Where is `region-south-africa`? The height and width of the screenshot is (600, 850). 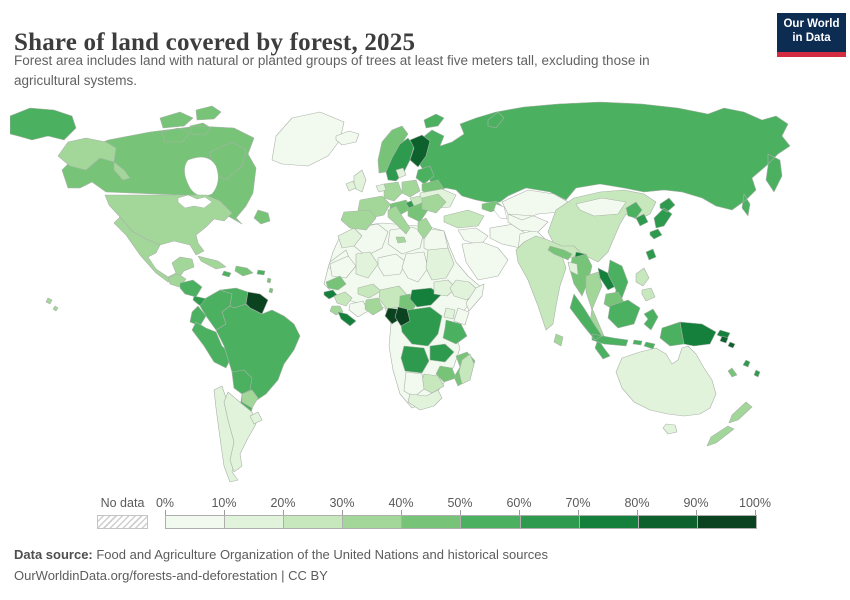
region-south-africa is located at coordinates (425, 400).